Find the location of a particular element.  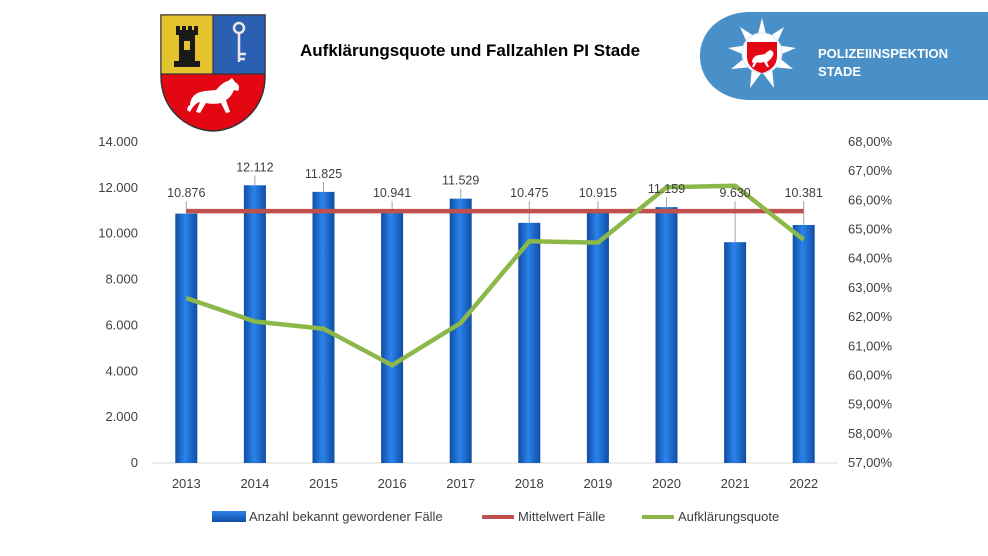

y-left-tick-label: 6.000 is located at coordinates (121, 324).